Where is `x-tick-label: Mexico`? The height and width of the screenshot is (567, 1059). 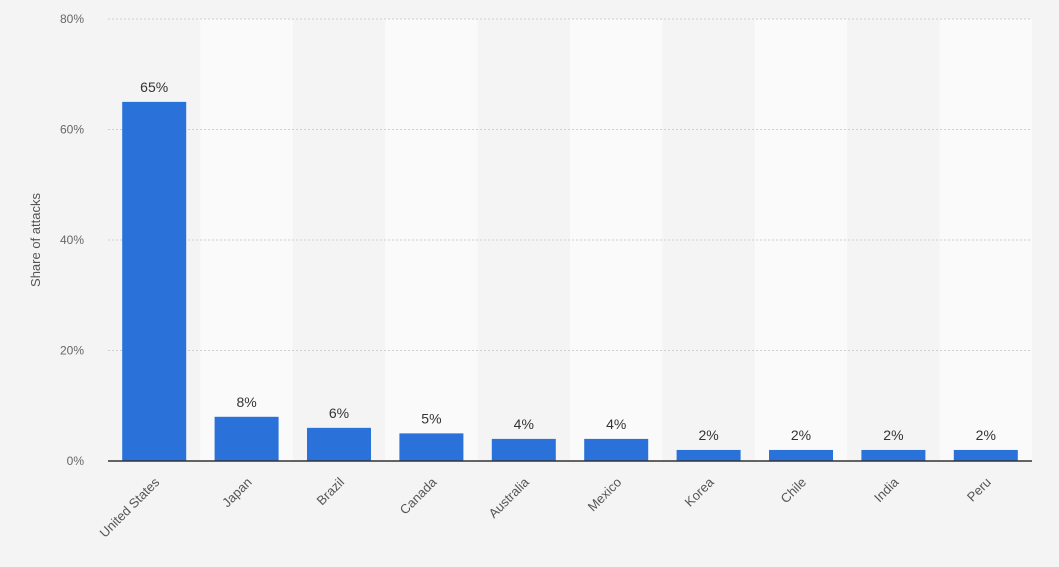
x-tick-label: Mexico is located at coordinates (605, 495).